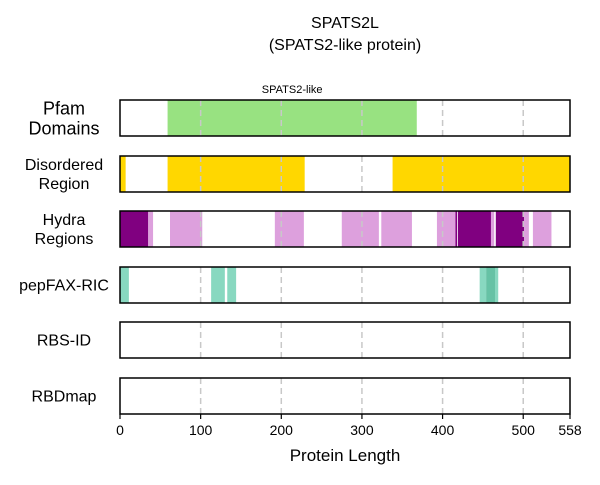  I want to click on x-tick-label: 500, so click(524, 430).